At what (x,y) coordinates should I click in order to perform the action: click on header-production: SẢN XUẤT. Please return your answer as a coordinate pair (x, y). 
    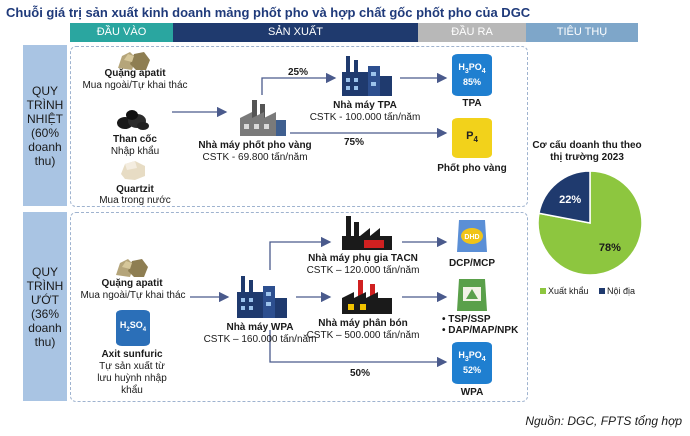
    Looking at the image, I should click on (295, 32).